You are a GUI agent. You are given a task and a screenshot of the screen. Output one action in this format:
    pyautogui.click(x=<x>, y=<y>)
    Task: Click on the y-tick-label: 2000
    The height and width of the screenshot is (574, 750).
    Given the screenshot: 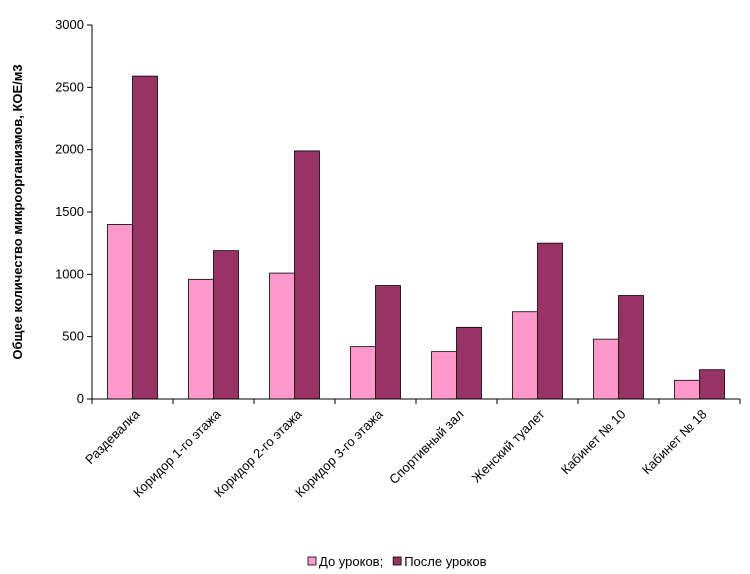 What is the action you would take?
    pyautogui.click(x=69, y=149)
    